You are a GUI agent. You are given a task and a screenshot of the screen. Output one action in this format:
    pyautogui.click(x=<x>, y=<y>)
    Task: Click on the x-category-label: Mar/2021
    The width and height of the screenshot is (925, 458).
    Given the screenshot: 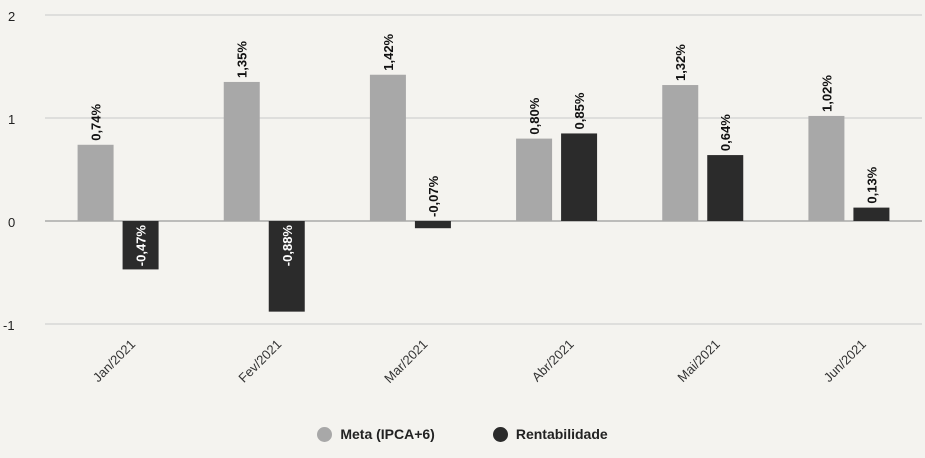 What is the action you would take?
    pyautogui.click(x=405, y=361)
    